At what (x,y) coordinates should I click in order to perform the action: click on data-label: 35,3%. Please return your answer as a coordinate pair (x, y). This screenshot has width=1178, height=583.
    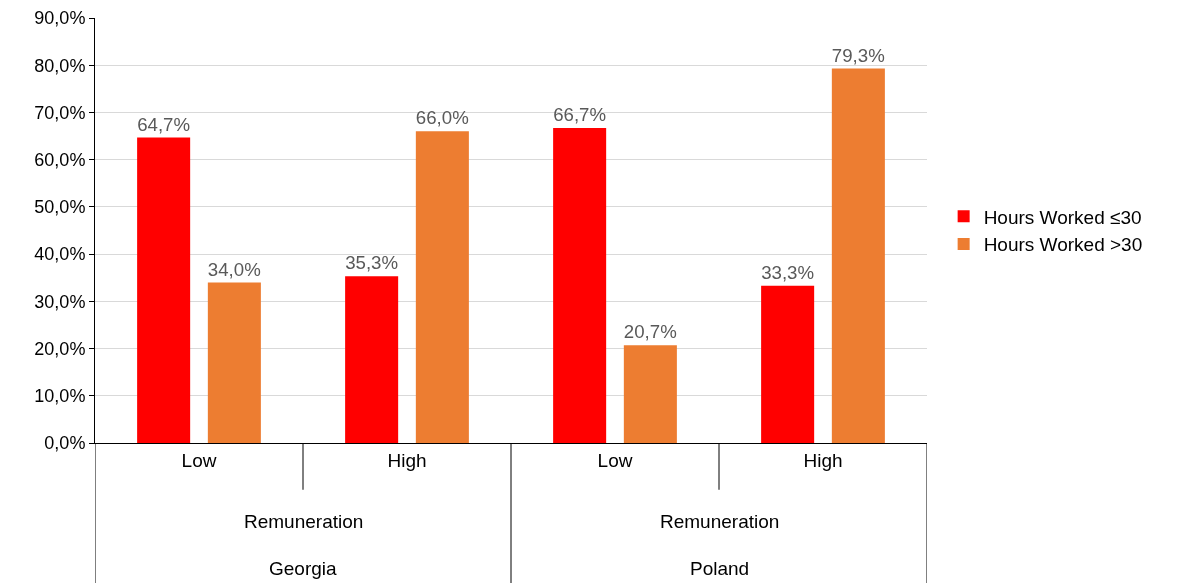
    Looking at the image, I should click on (372, 263).